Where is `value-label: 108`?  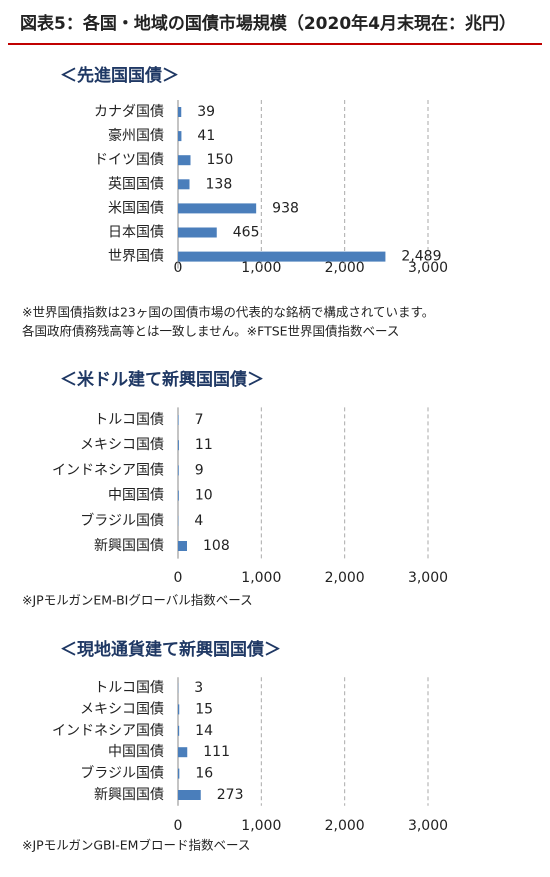 value-label: 108 is located at coordinates (216, 546).